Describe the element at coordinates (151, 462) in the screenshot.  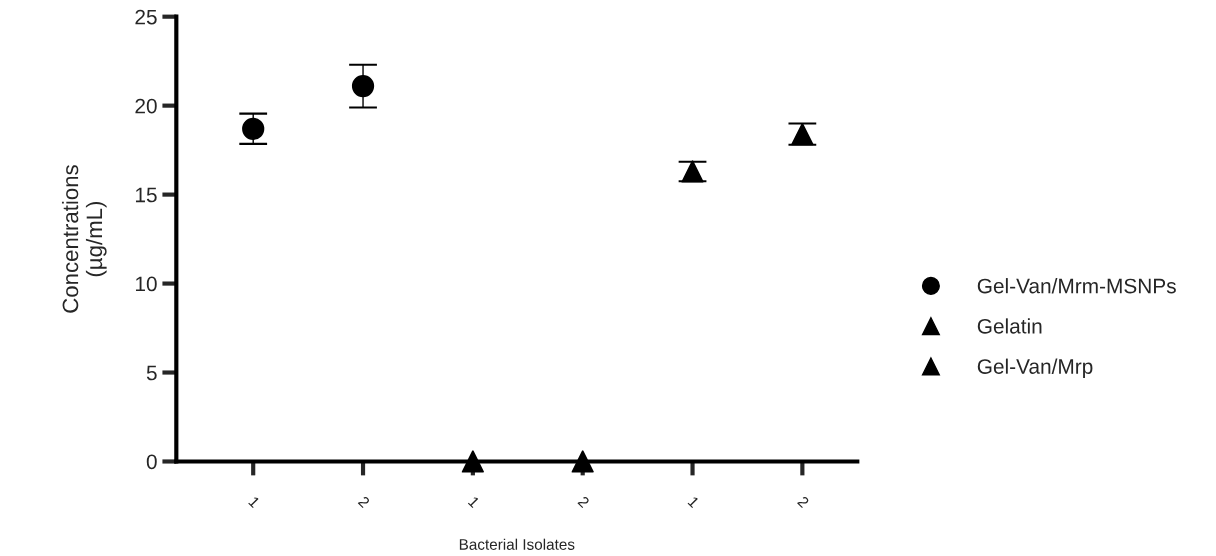
I see `y-tick-label: 0` at that location.